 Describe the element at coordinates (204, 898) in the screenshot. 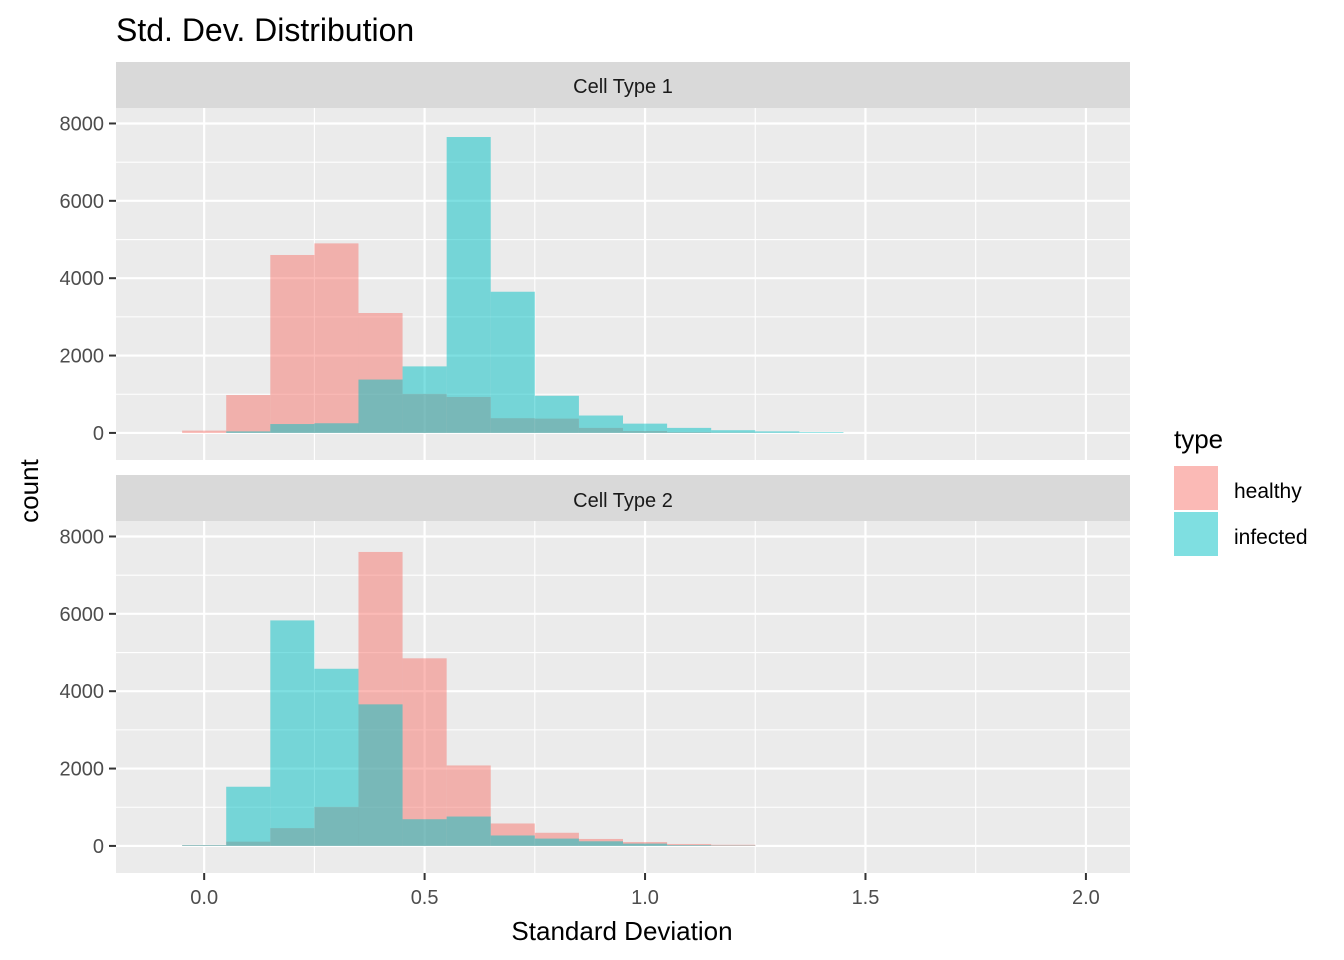

I see `x-tick-label: 0.0` at that location.